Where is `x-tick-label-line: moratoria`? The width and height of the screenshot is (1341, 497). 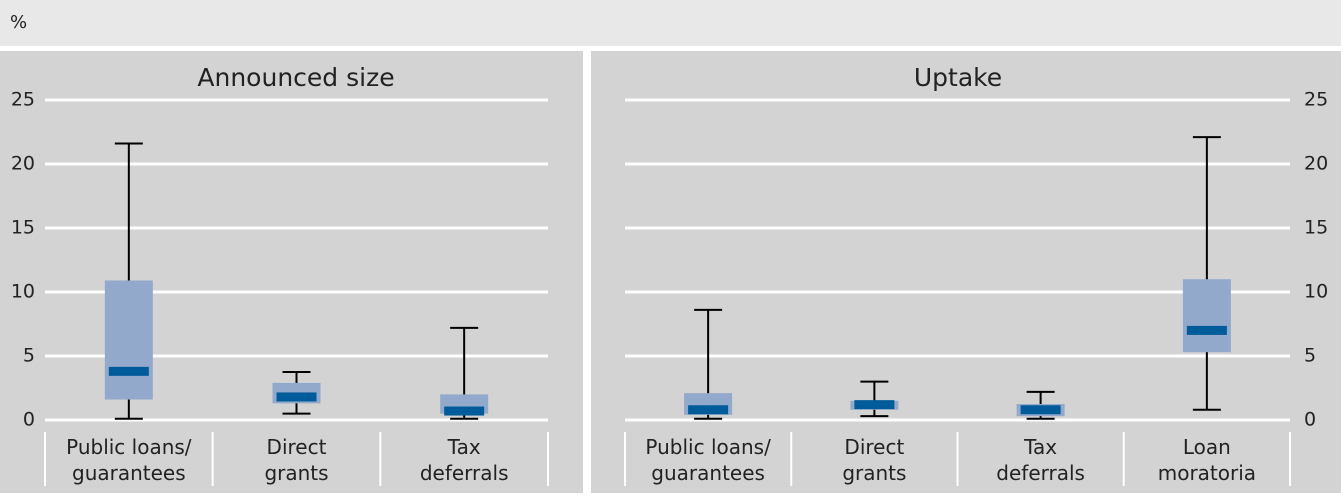
x-tick-label-line: moratoria is located at coordinates (1207, 473).